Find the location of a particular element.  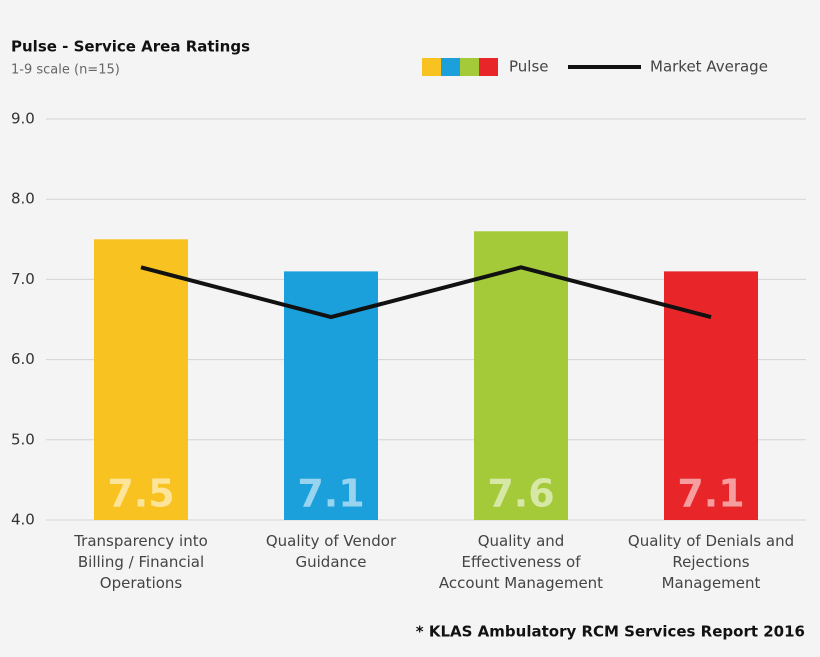

legend-label: Pulse is located at coordinates (529, 67).